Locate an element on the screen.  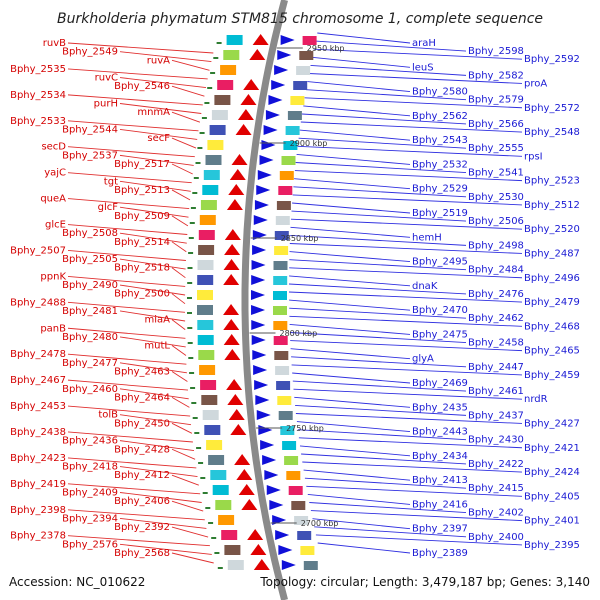
gene-label: Bphy_2434 is located at coordinates (440, 456).